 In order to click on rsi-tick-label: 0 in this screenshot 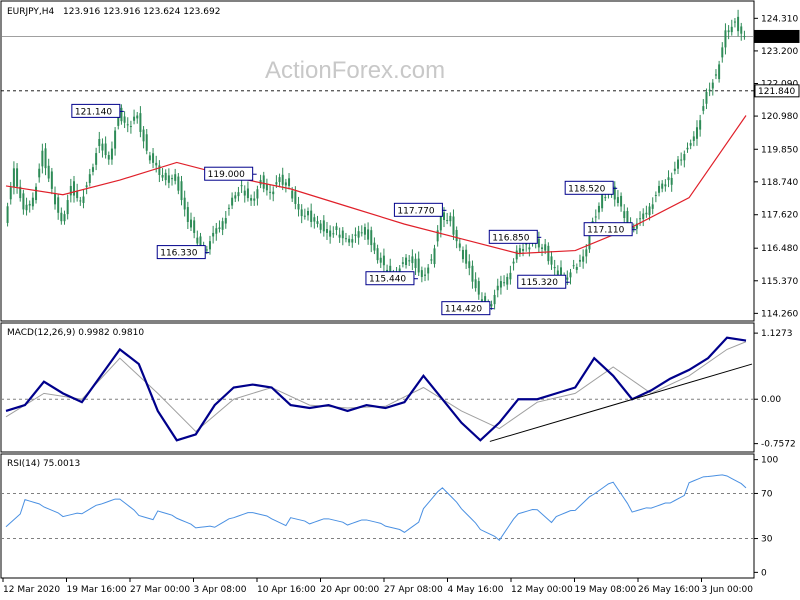, I will do `click(764, 573)`.